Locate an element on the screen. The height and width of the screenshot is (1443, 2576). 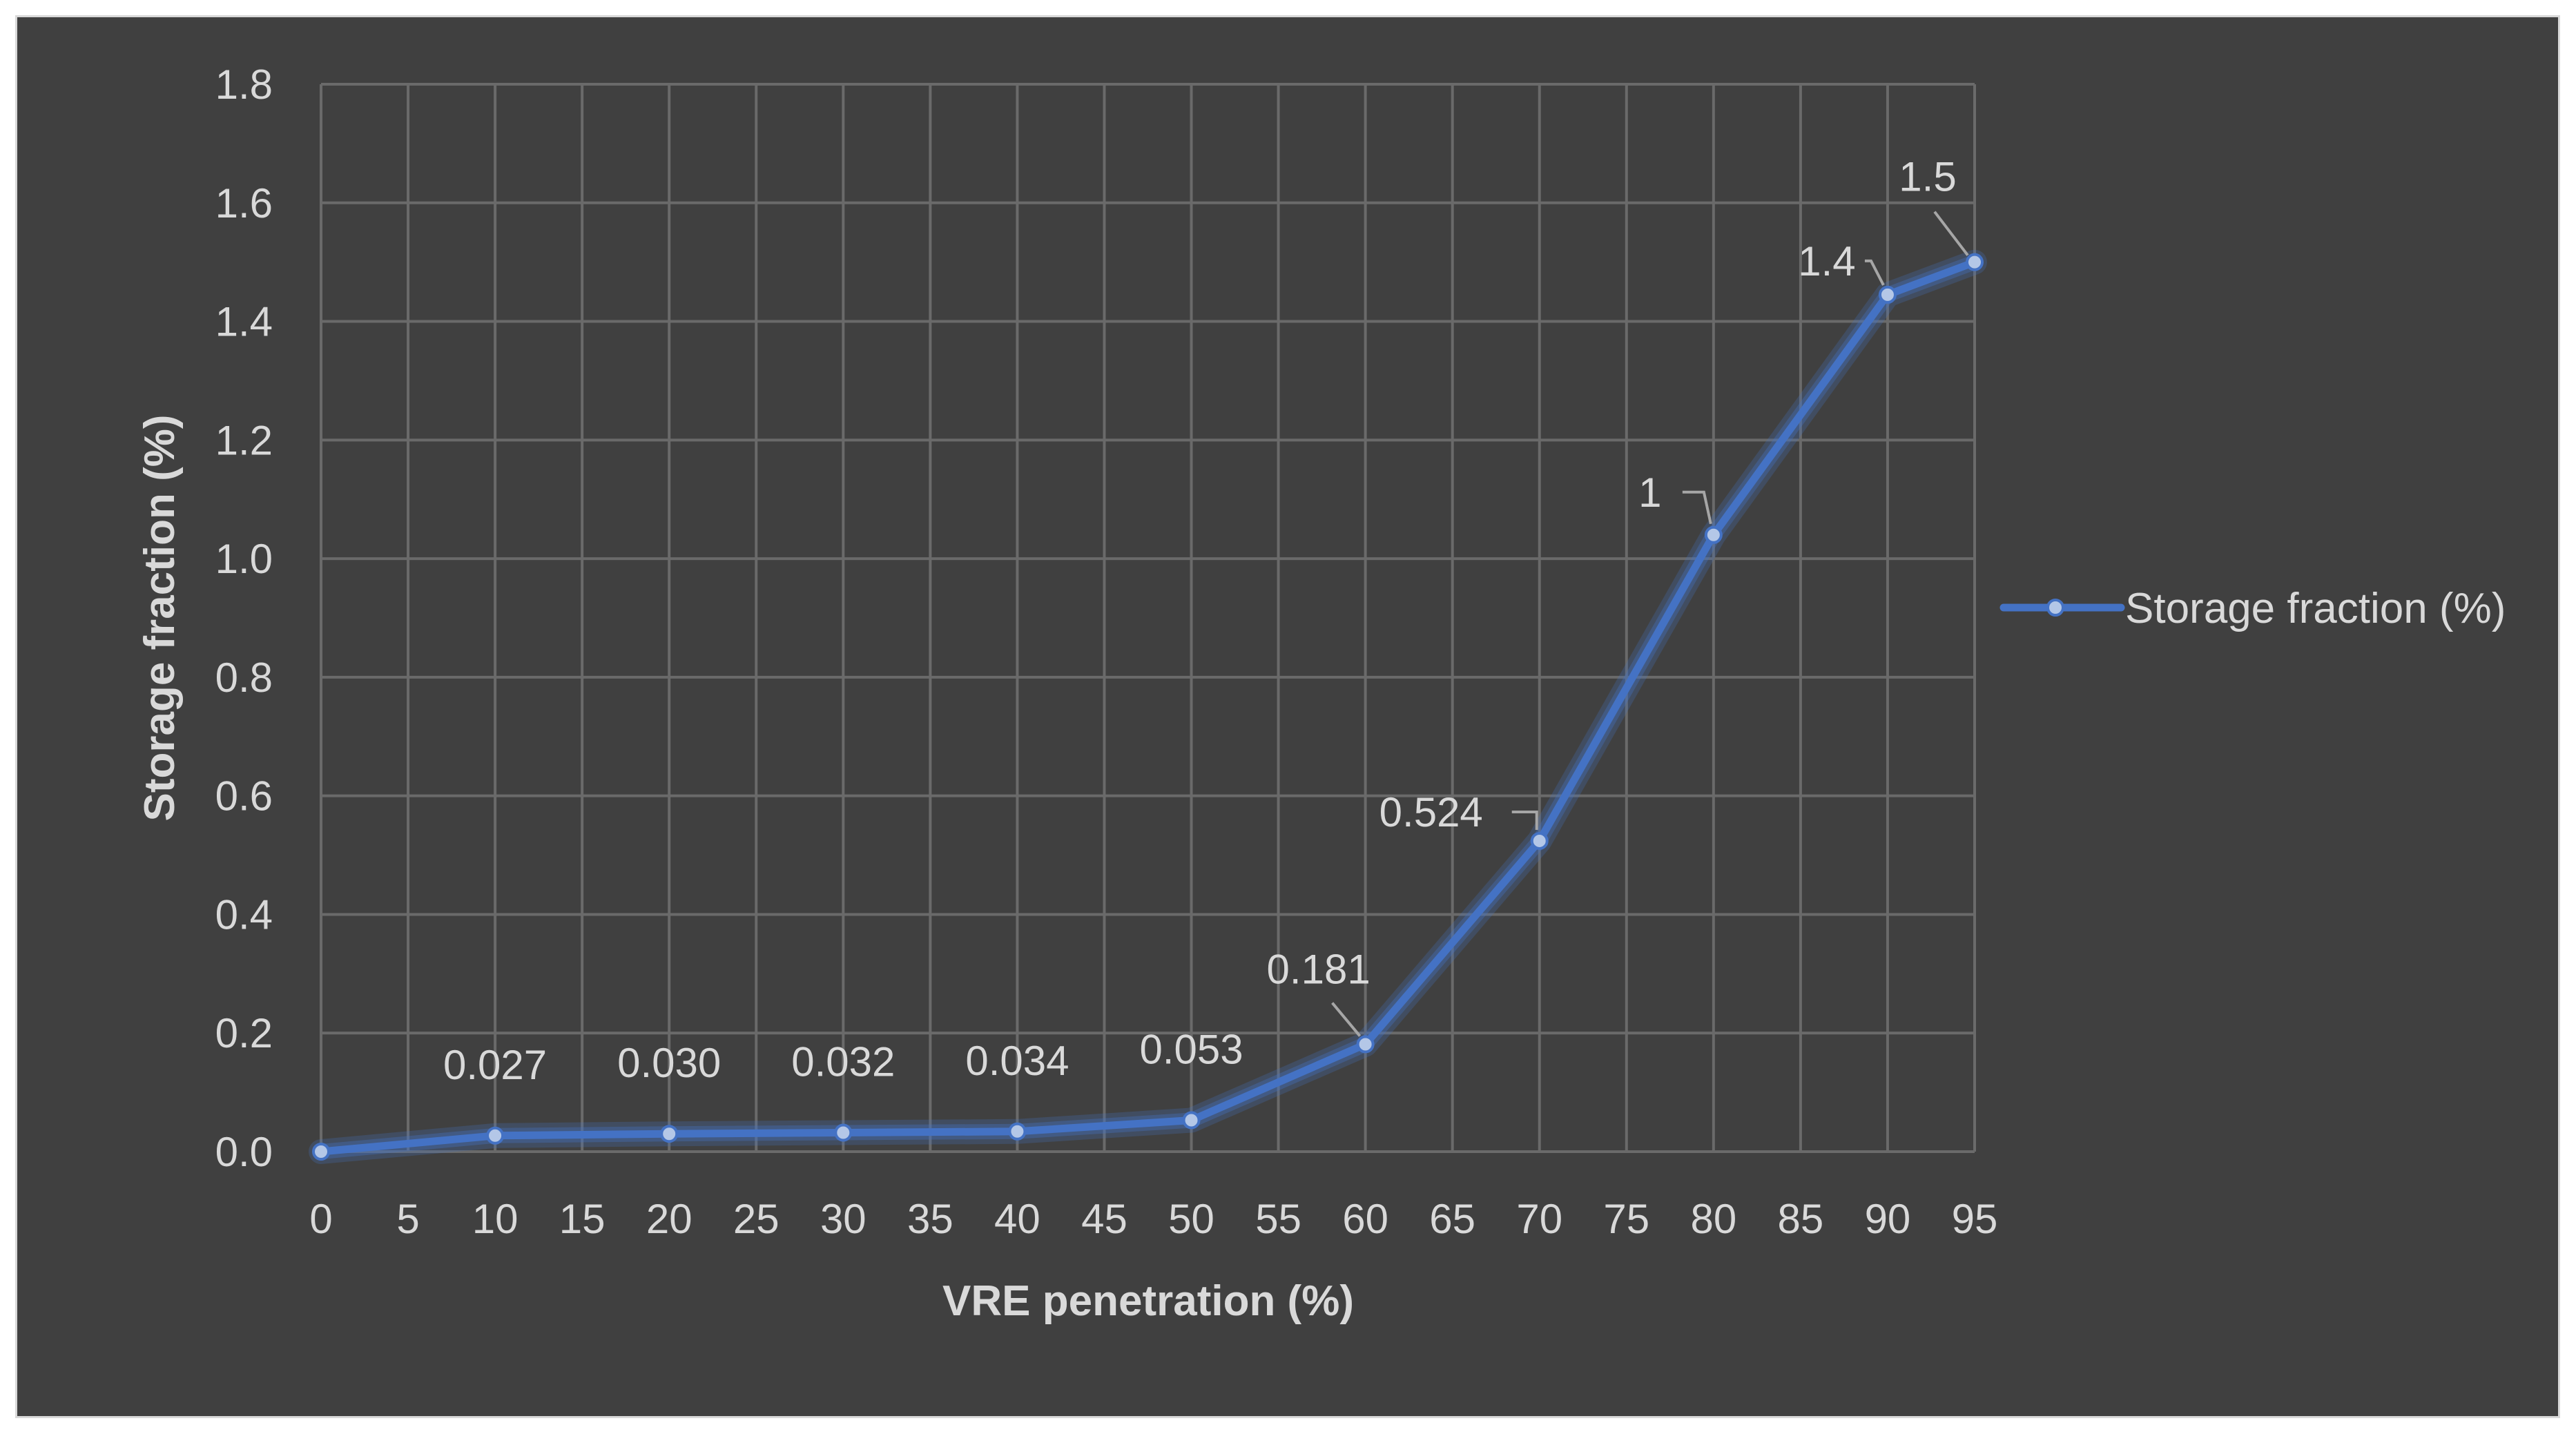
y-tick-label: 0.0 is located at coordinates (244, 1152).